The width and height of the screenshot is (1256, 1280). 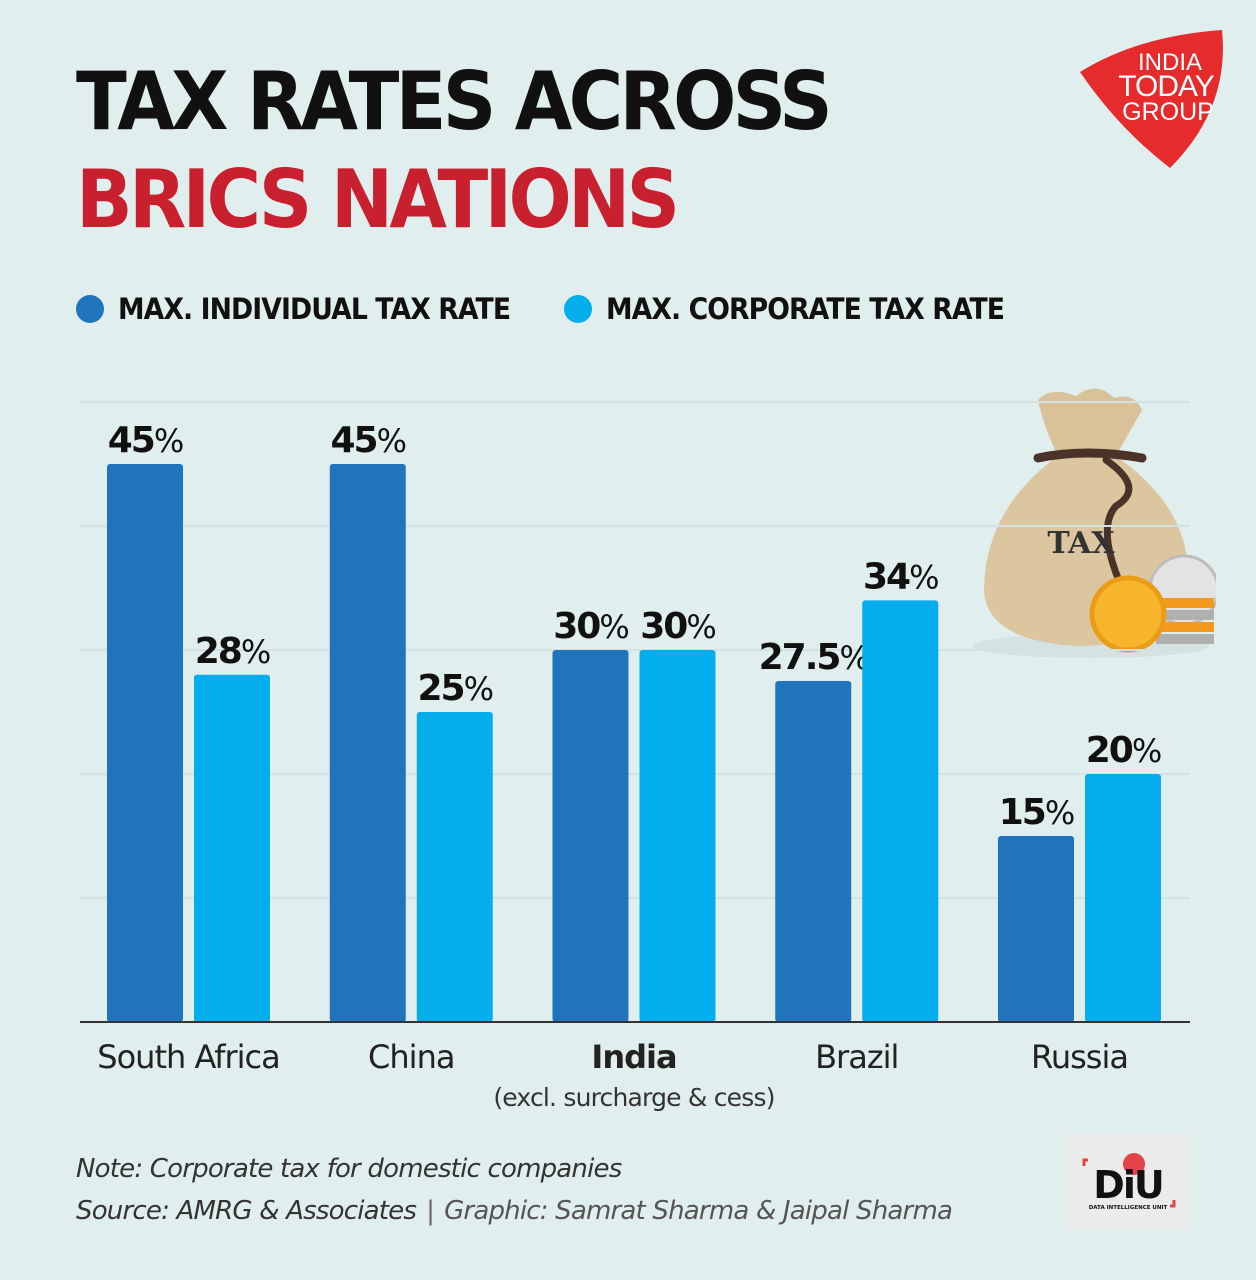 I want to click on category-label: South Africa, so click(x=188, y=1057).